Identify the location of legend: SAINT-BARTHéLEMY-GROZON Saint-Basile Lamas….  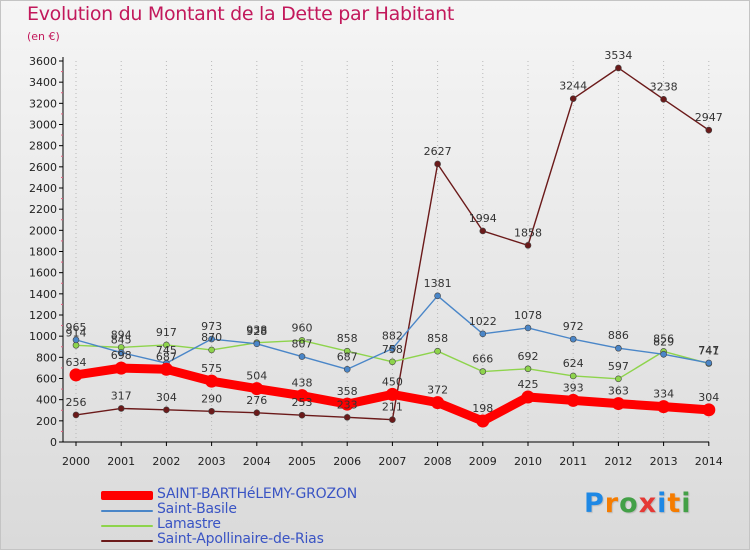
(261, 517).